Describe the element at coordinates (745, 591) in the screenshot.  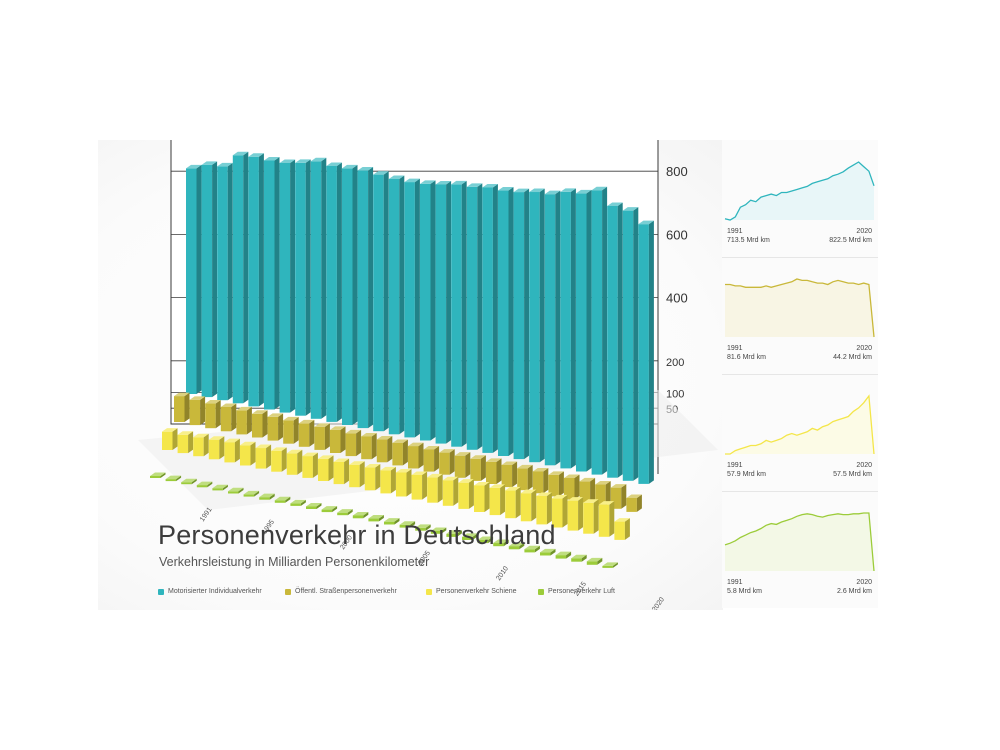
I see `sparkline-start-value: 5.8 Mrd km` at that location.